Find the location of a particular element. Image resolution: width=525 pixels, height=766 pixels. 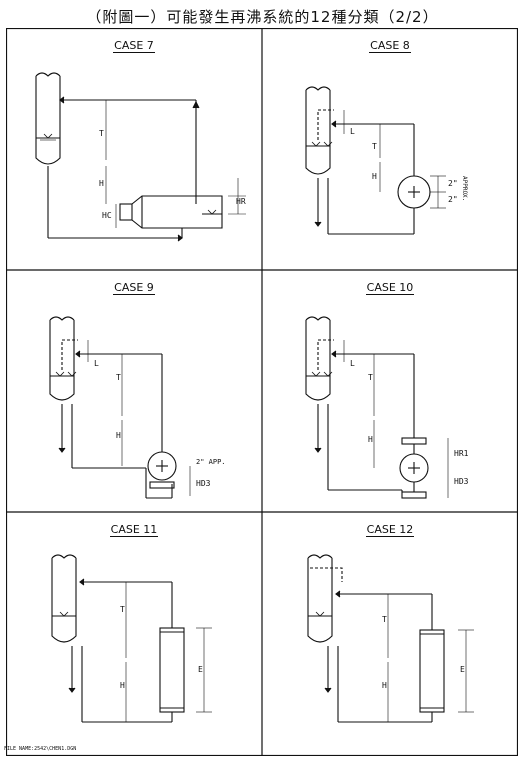

case-10-title: CASE 10 is located at coordinates (390, 288).